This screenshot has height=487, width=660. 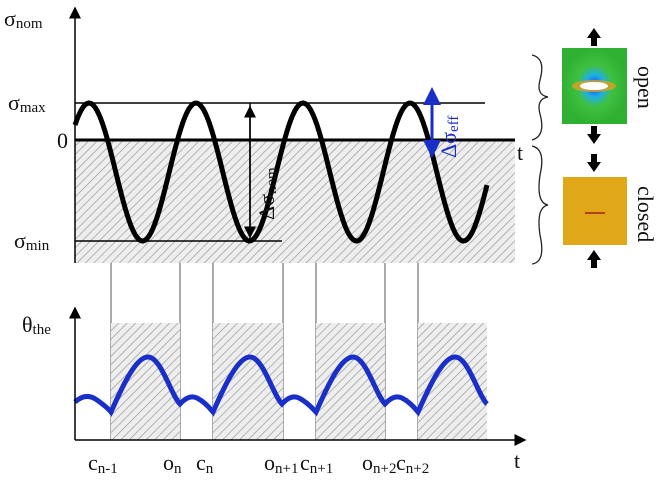 I want to click on eff-range-label: Δσeff, so click(x=449, y=137).